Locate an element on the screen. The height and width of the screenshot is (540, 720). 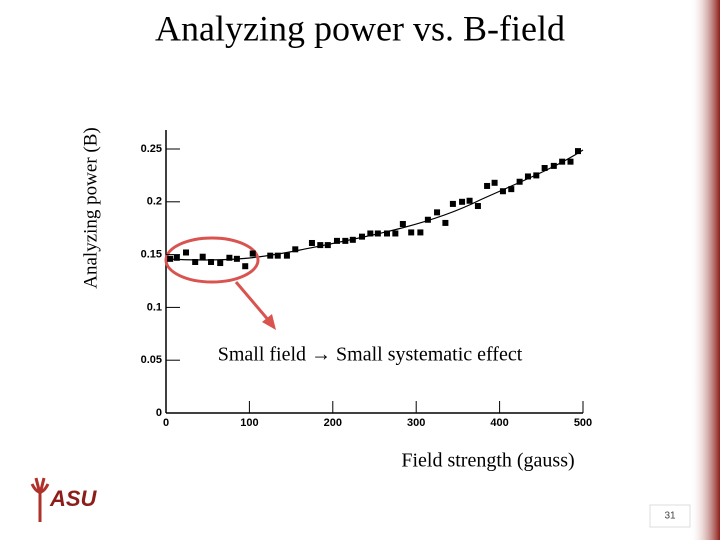
x-tick-label: 300 is located at coordinates (416, 423).